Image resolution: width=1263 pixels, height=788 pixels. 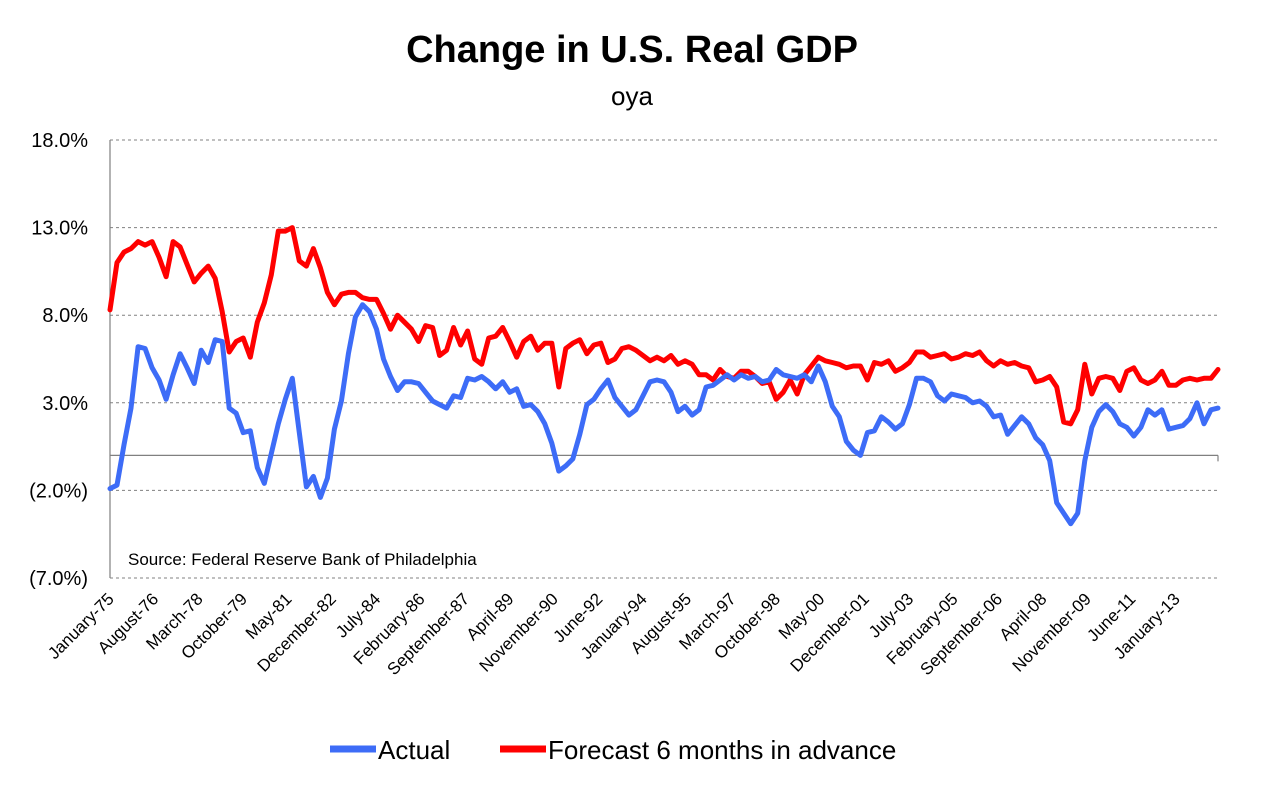 What do you see at coordinates (722, 750) in the screenshot?
I see `legend-label-forecast: Forecast 6 months in advance` at bounding box center [722, 750].